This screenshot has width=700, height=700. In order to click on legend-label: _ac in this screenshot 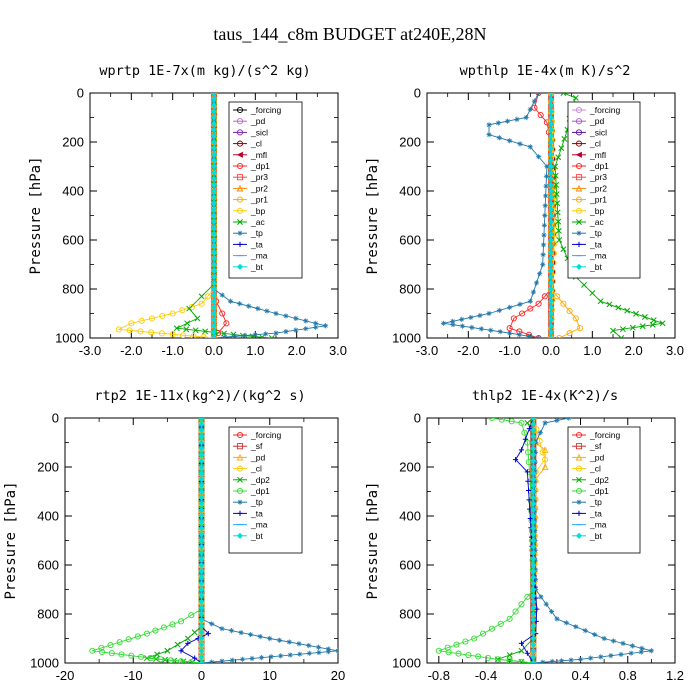, I will do `click(596, 222)`.